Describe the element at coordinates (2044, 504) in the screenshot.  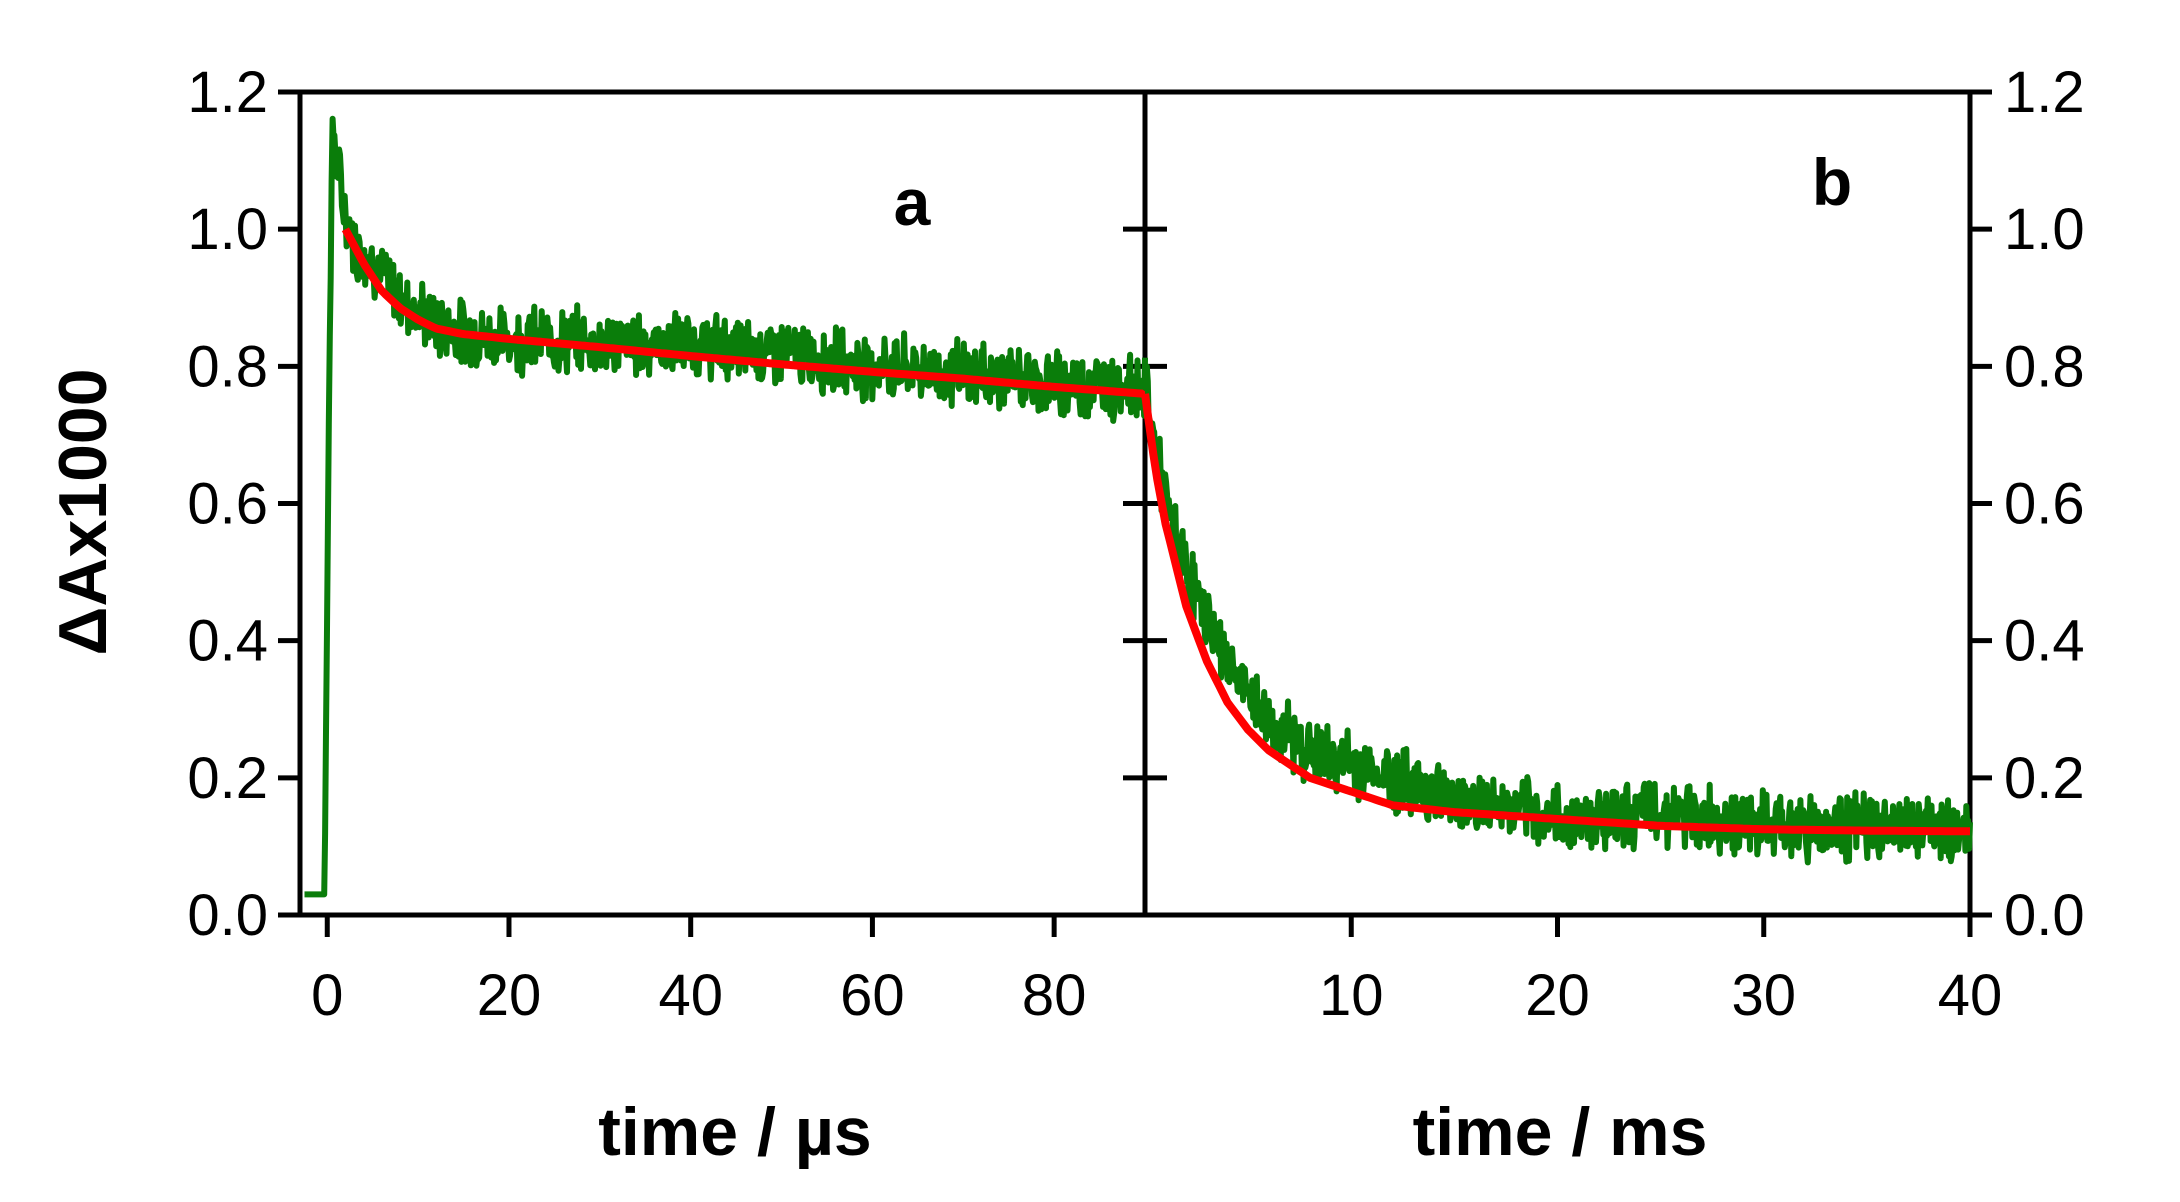
I see `y-tick-label-right: 0.6` at that location.